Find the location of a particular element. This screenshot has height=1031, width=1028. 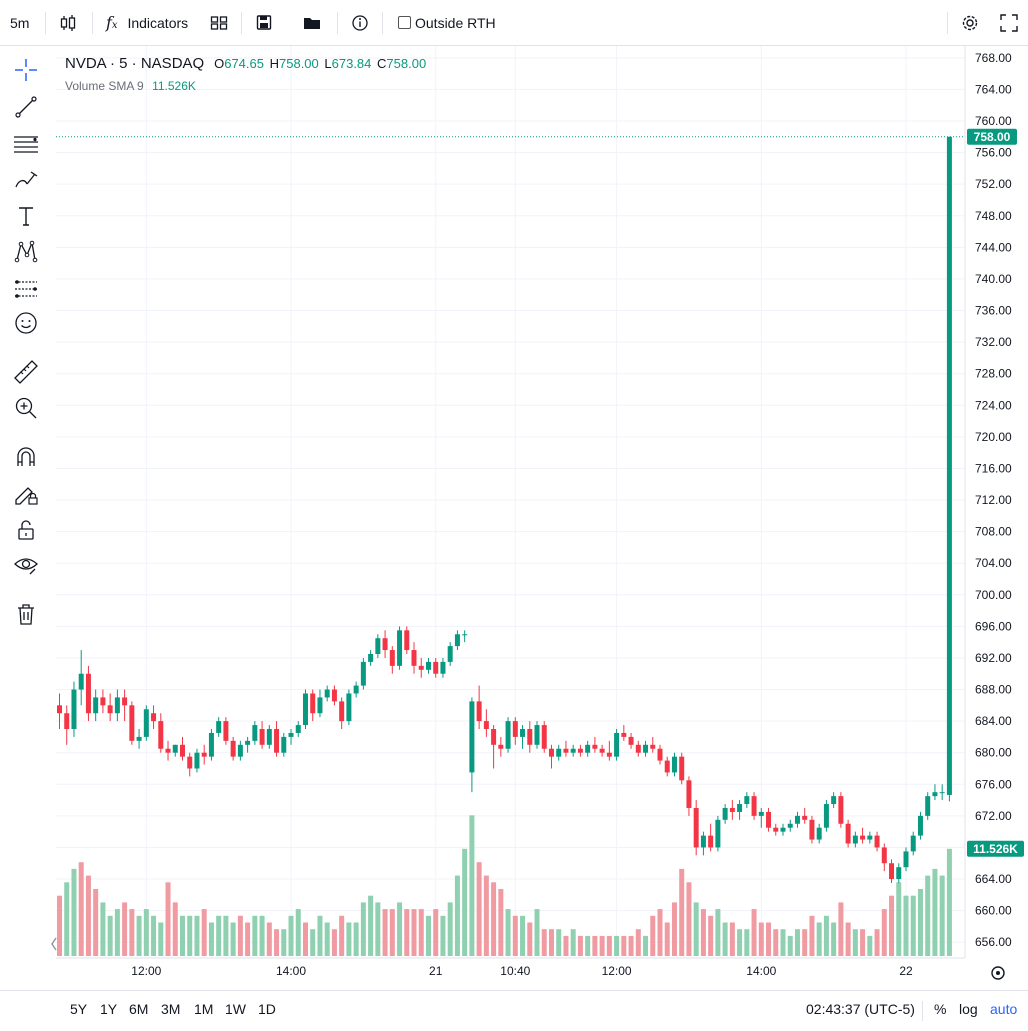

range-1y: 1Y is located at coordinates (109, 1009).